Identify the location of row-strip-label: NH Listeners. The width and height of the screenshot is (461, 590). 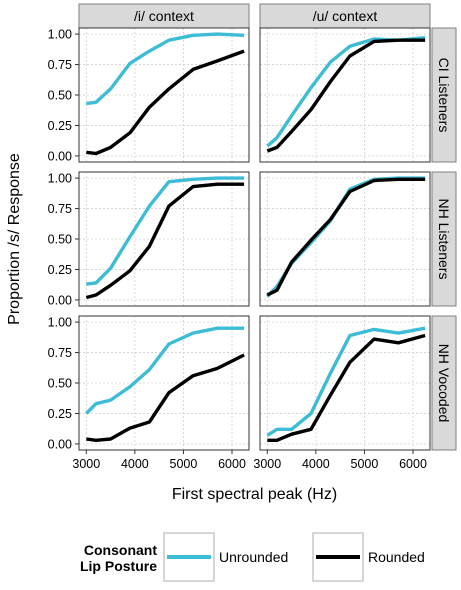
(444, 239).